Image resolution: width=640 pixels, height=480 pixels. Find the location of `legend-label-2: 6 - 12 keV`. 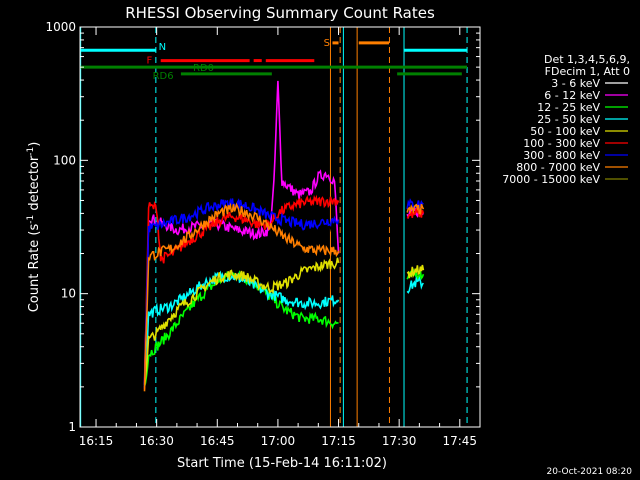

legend-label-2: 6 - 12 keV is located at coordinates (572, 95).